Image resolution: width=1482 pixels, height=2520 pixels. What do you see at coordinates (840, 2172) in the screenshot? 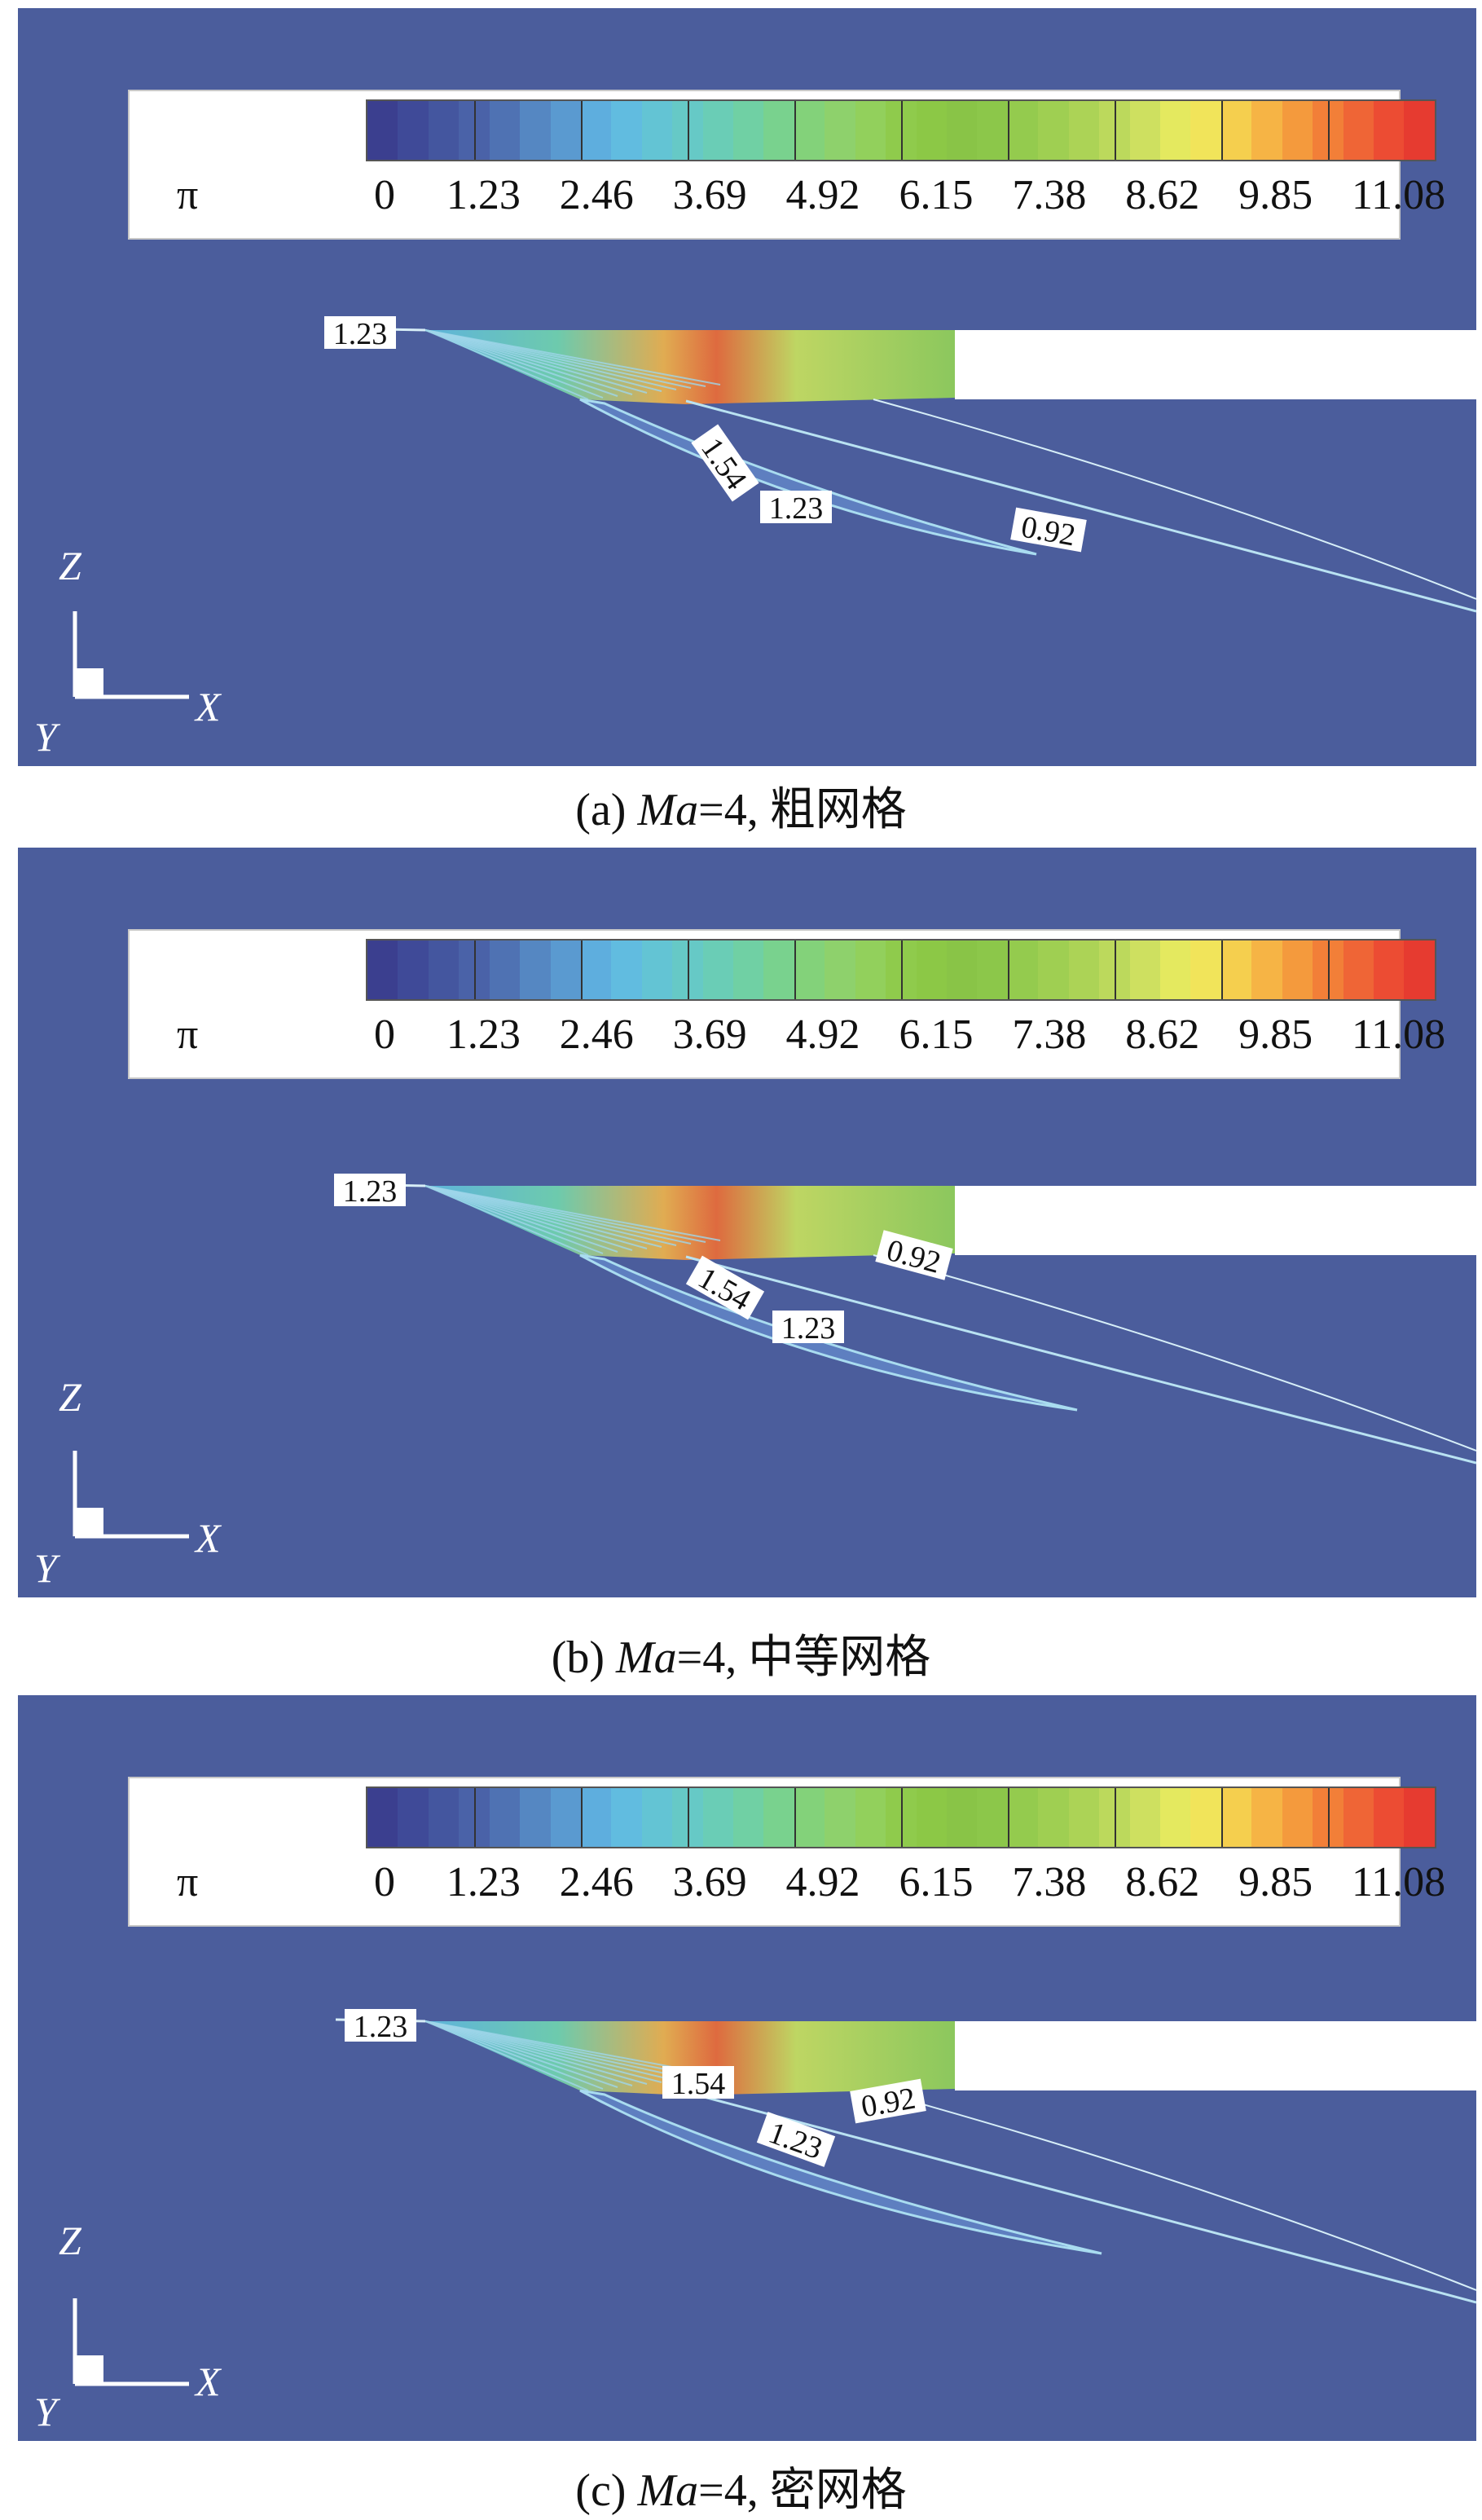
I see `shock-plume` at bounding box center [840, 2172].